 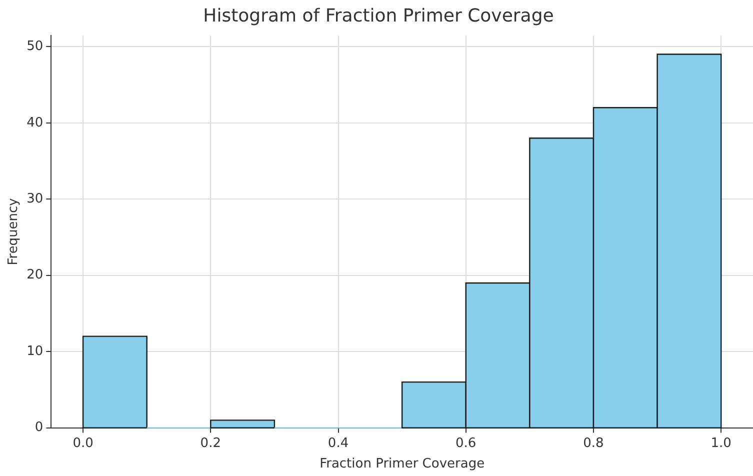 I want to click on chart-title: Histogram of Fraction Primer Coverage, so click(x=378, y=15).